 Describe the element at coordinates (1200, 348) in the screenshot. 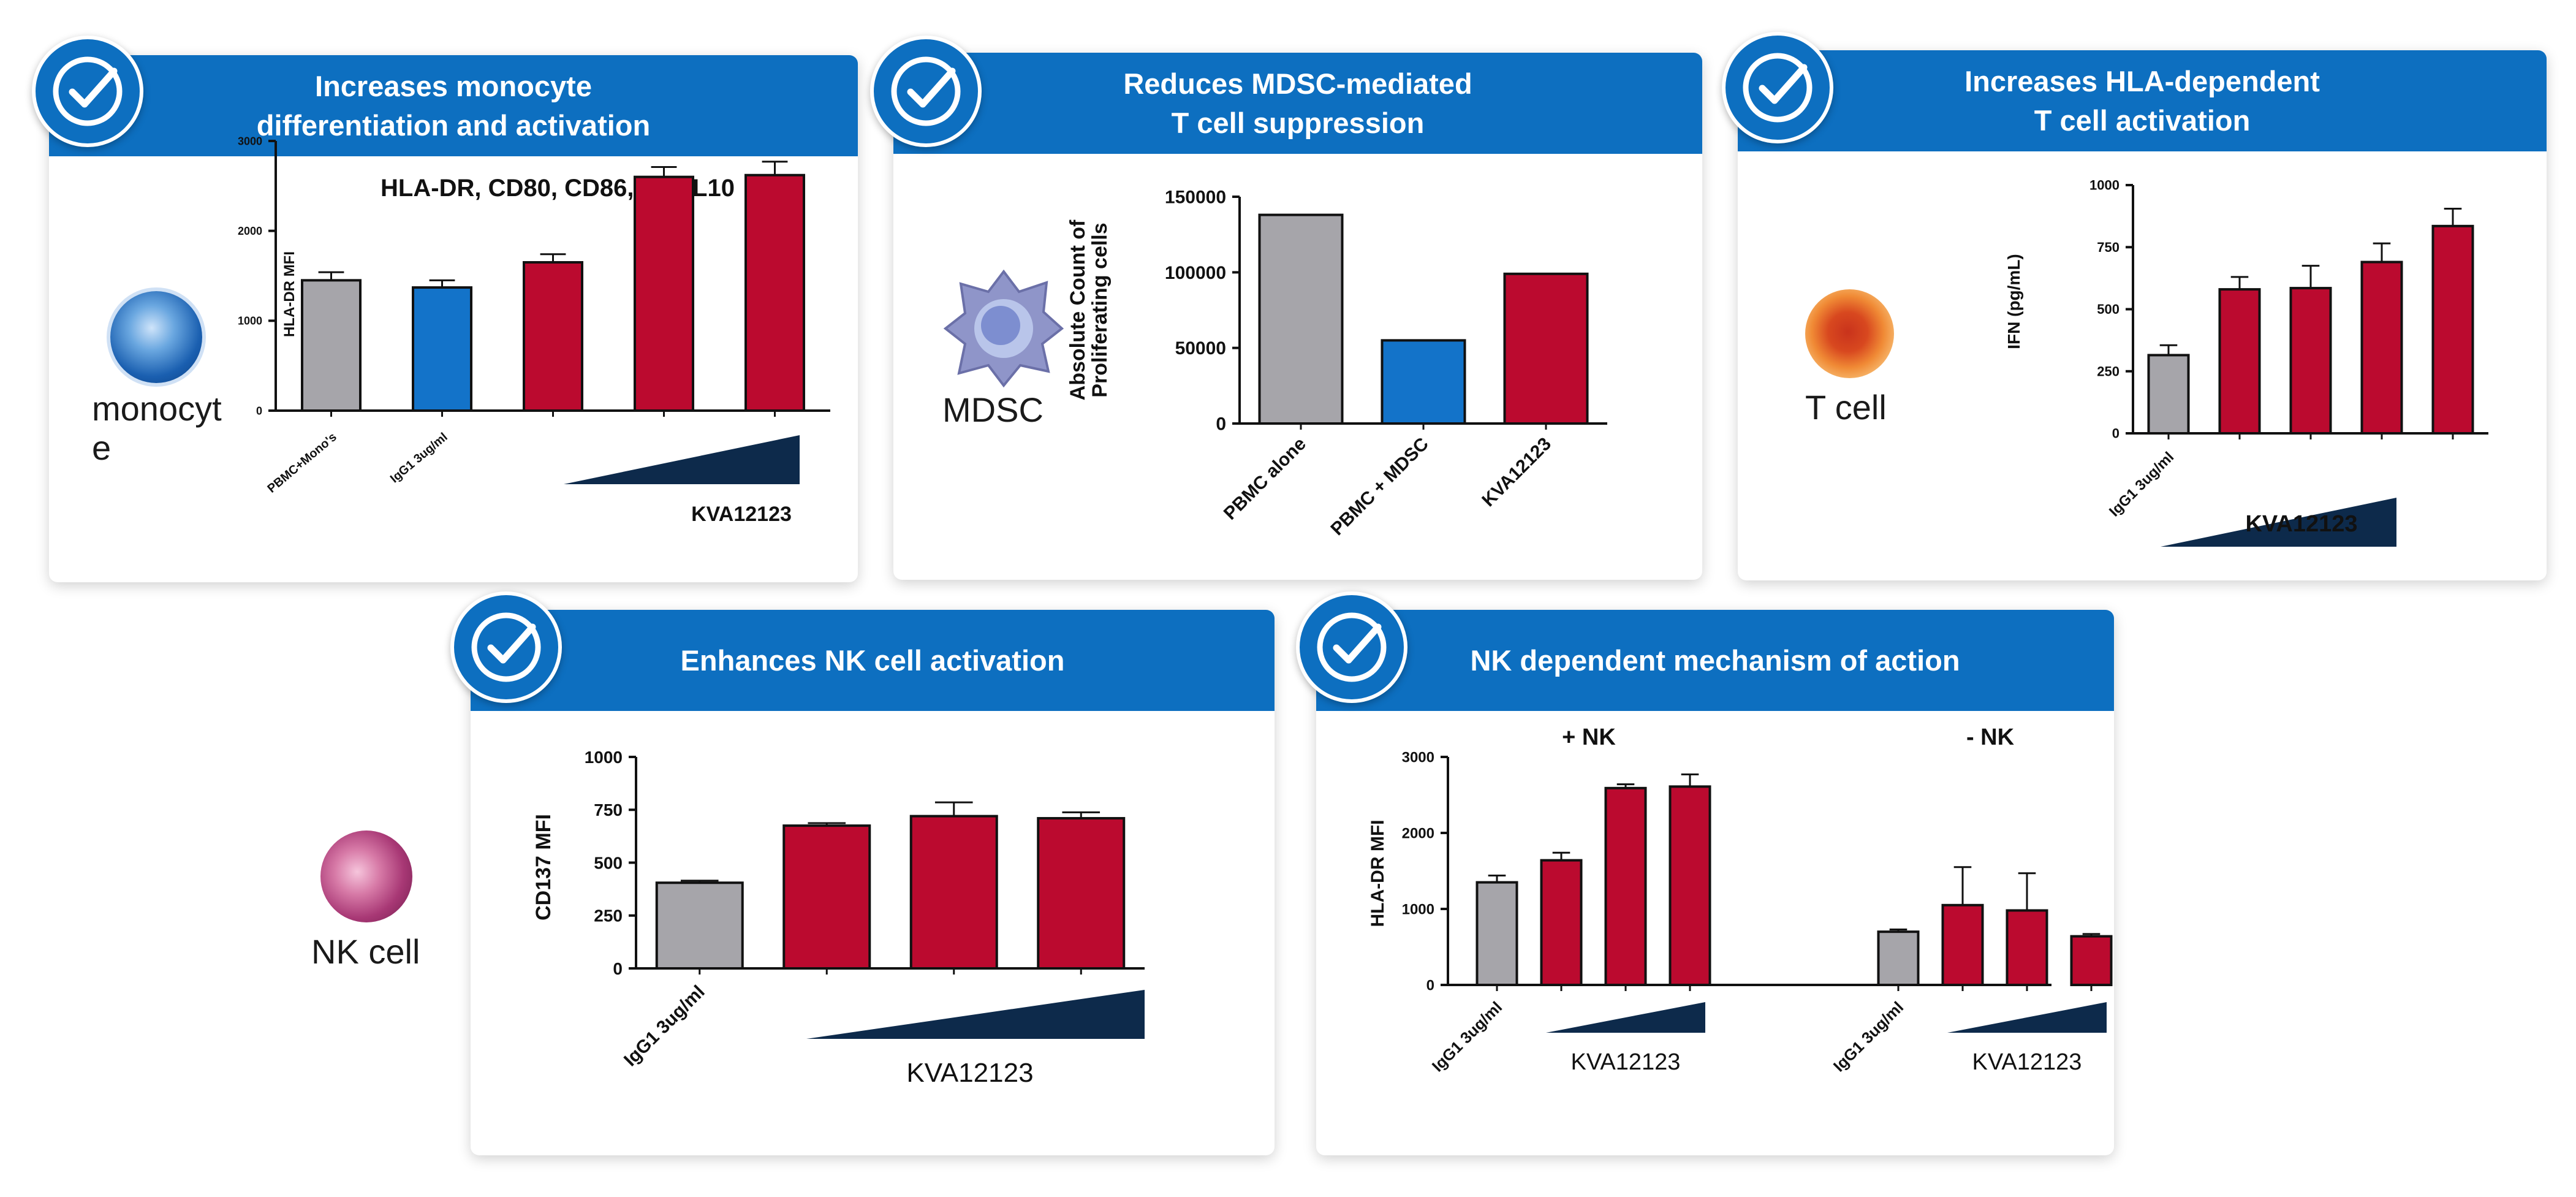

I see `y-tick-label: 50000` at that location.